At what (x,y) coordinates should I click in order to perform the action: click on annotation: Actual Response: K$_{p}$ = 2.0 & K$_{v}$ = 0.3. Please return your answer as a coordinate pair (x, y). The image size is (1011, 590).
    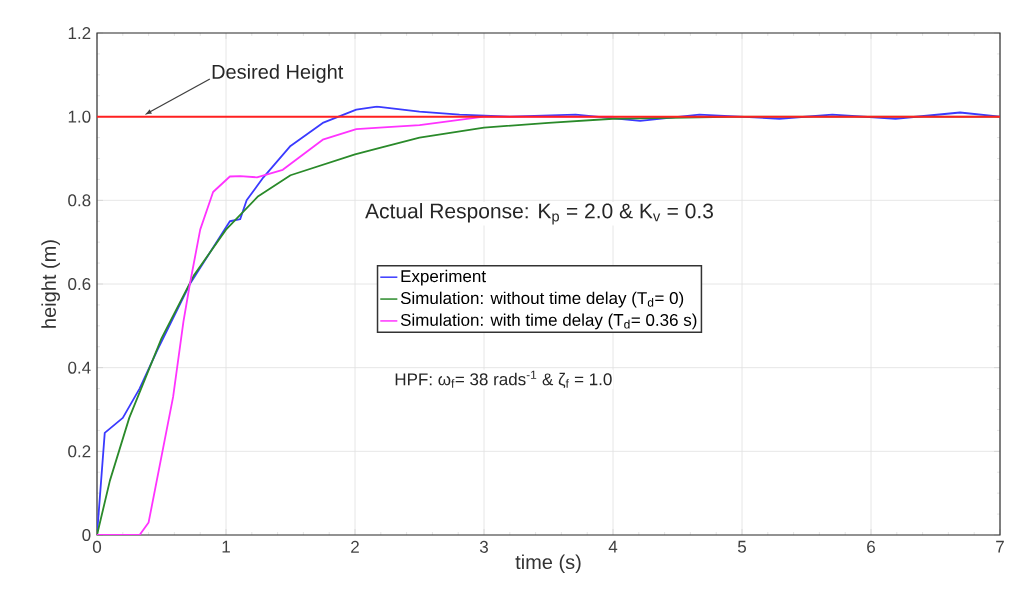
    Looking at the image, I should click on (539, 214).